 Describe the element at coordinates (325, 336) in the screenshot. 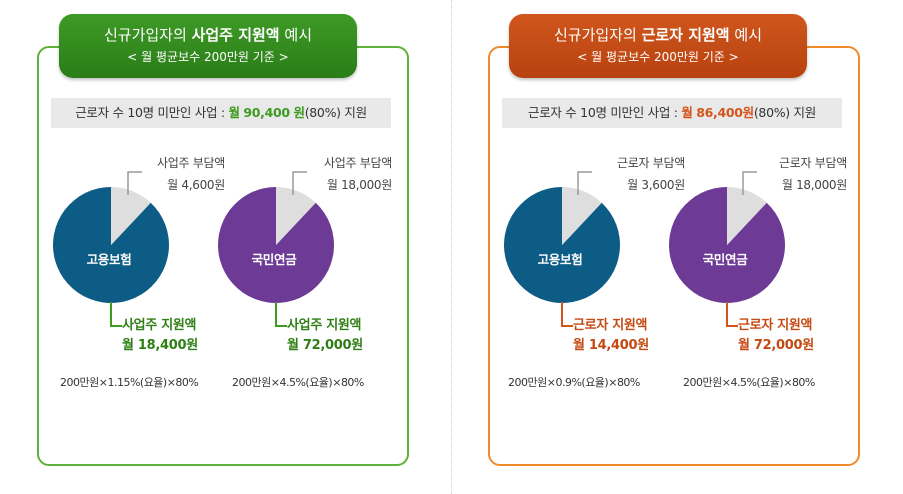

I see `employer-pension-support: 사업주 지원액 월 72,000원` at that location.